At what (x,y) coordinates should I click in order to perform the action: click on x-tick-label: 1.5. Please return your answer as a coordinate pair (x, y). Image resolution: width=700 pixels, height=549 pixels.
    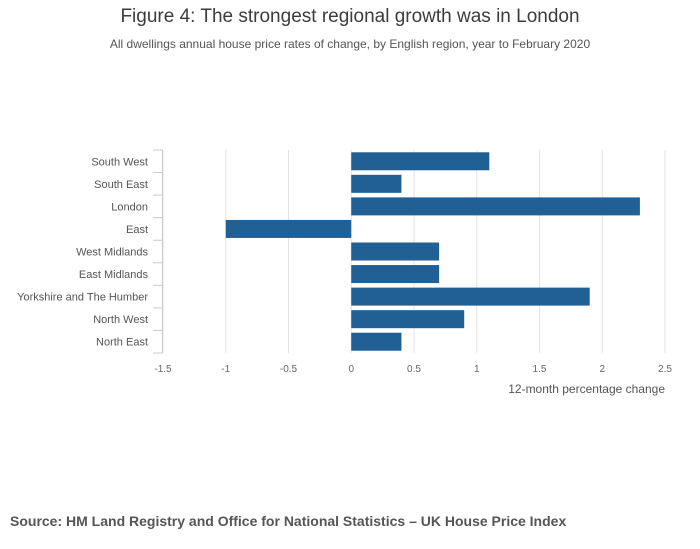
    Looking at the image, I should click on (540, 369).